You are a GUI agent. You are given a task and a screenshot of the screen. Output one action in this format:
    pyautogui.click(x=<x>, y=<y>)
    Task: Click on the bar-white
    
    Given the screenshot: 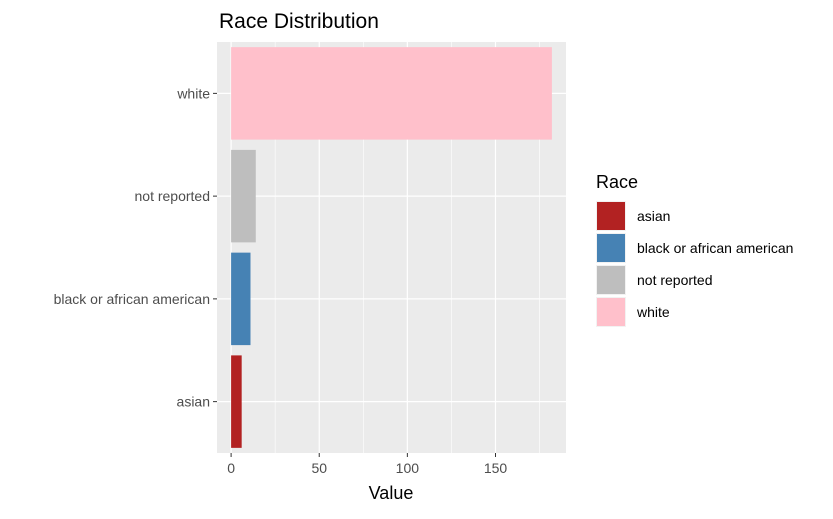 What is the action you would take?
    pyautogui.click(x=391, y=93)
    